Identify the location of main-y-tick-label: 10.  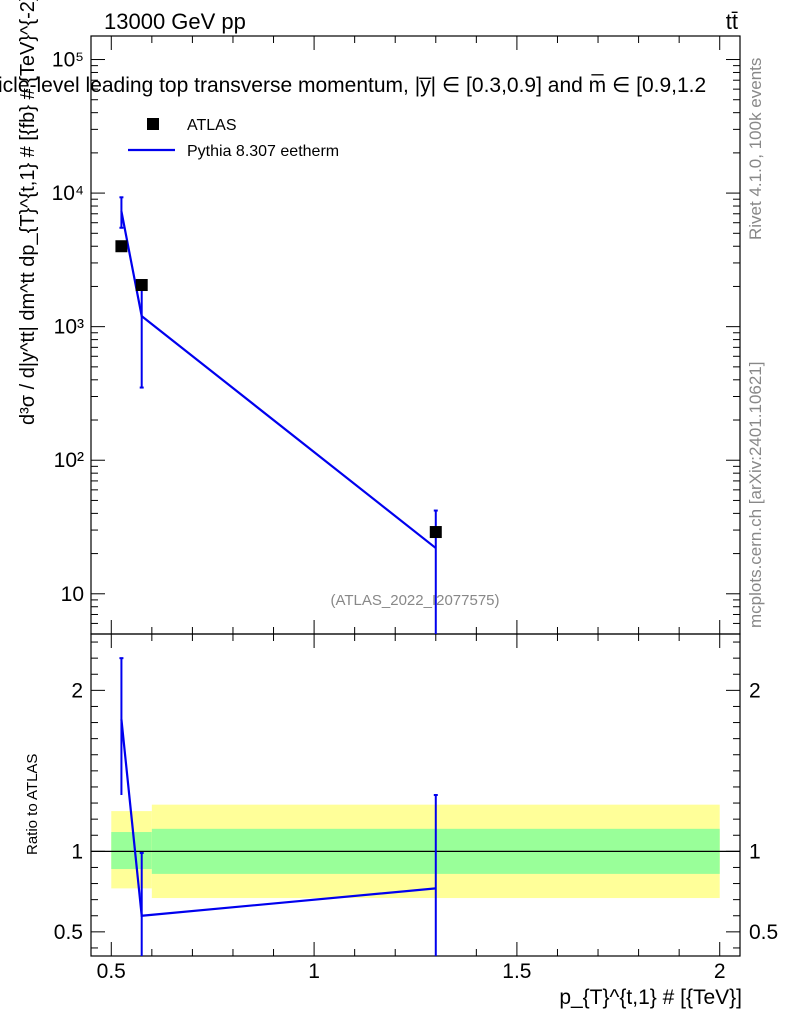
(72, 594).